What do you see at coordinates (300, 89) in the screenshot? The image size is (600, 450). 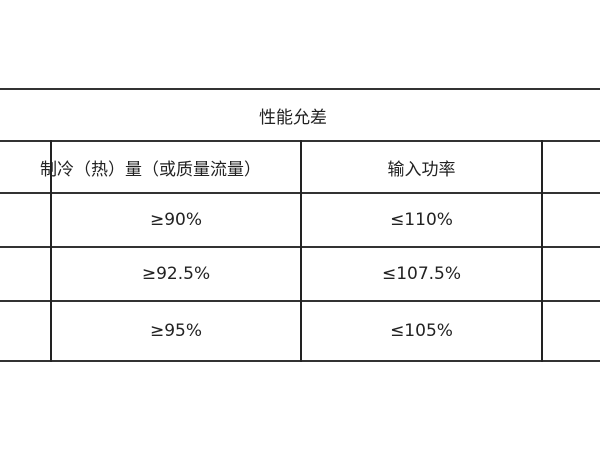 I see `table-border-top` at bounding box center [300, 89].